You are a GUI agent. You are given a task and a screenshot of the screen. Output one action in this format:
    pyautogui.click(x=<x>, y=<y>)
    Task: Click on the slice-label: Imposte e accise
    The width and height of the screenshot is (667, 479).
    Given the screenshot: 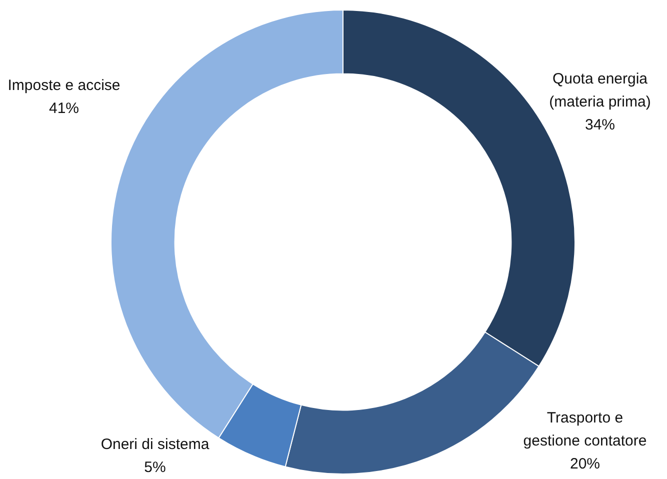 What is the action you would take?
    pyautogui.click(x=64, y=85)
    